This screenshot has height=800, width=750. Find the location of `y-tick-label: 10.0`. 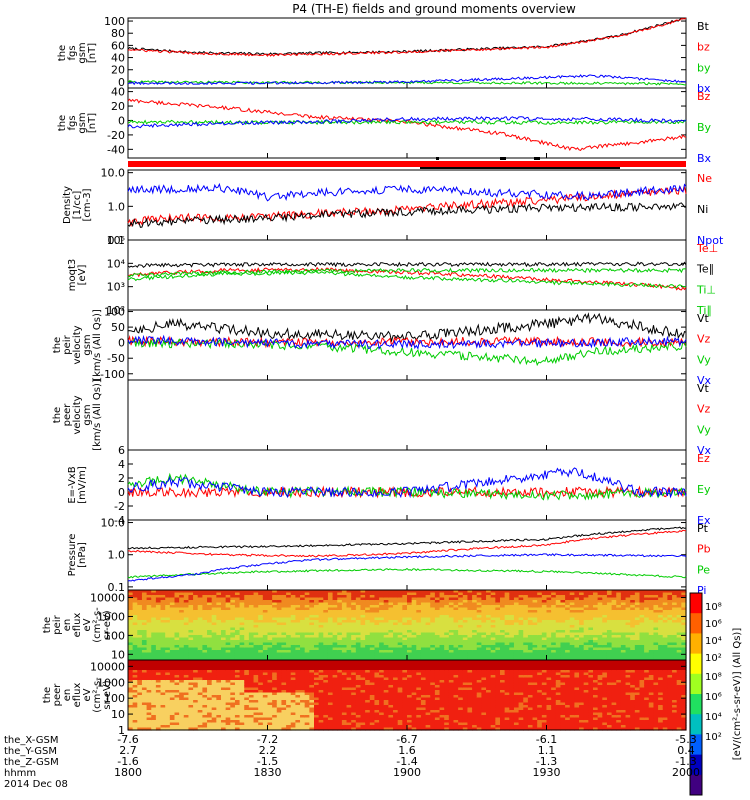

y-tick-label: 10.0 is located at coordinates (113, 523).